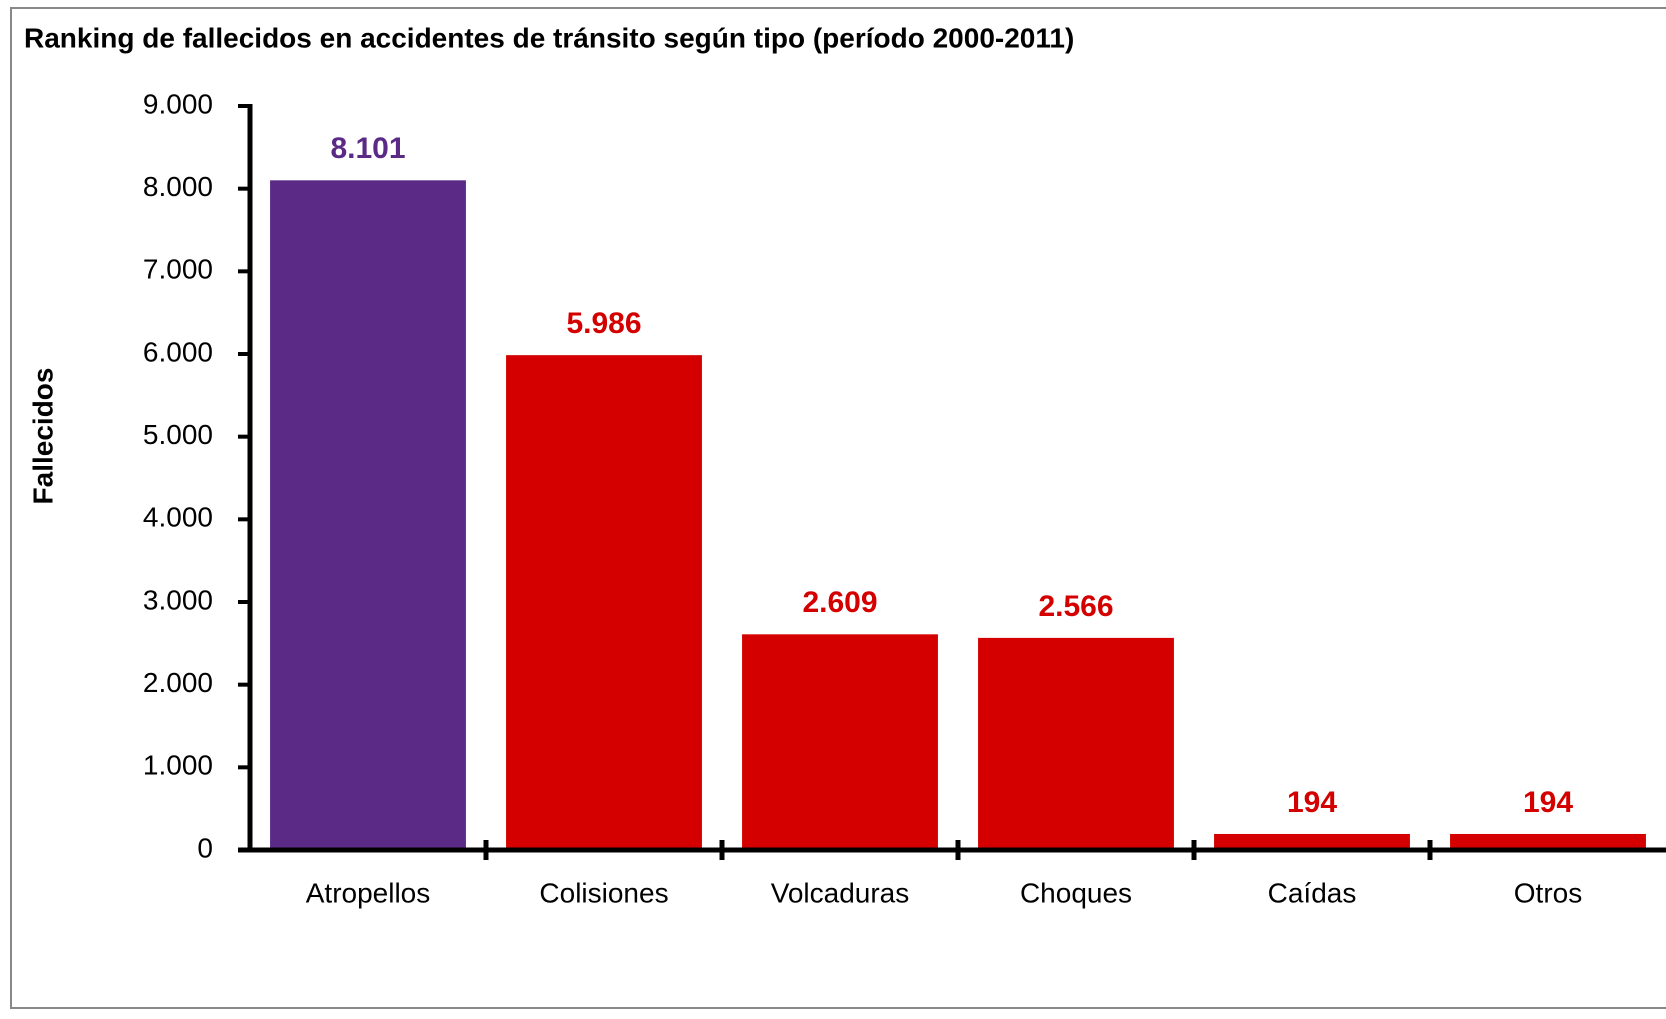 This screenshot has height=1019, width=1666. I want to click on value-label: 2.609, so click(839, 602).